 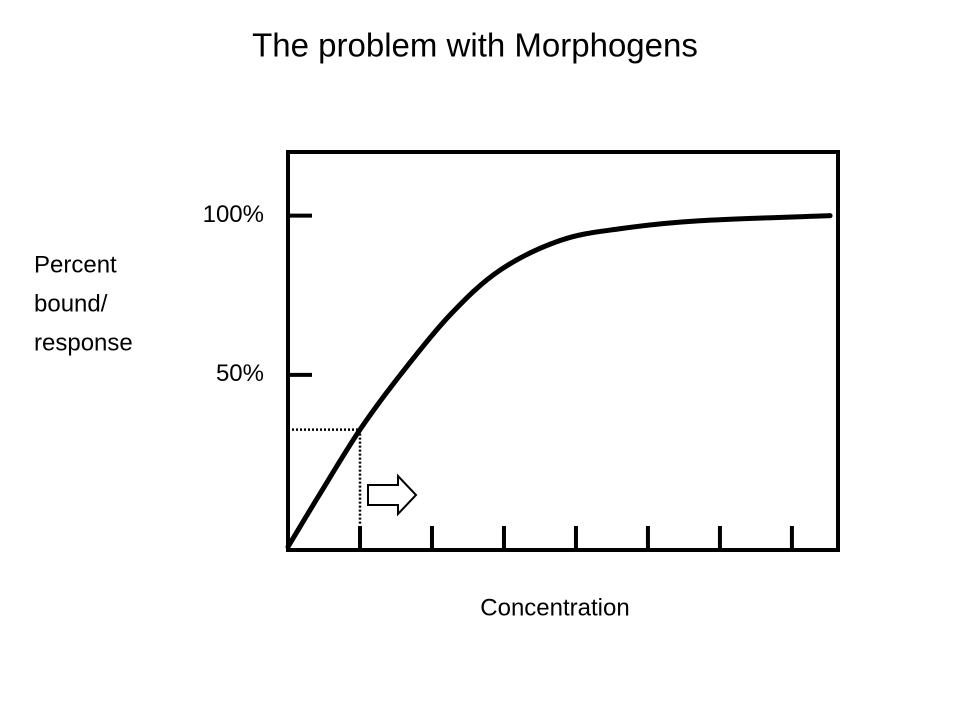 I want to click on y-axis-label: Percent, so click(x=75, y=264).